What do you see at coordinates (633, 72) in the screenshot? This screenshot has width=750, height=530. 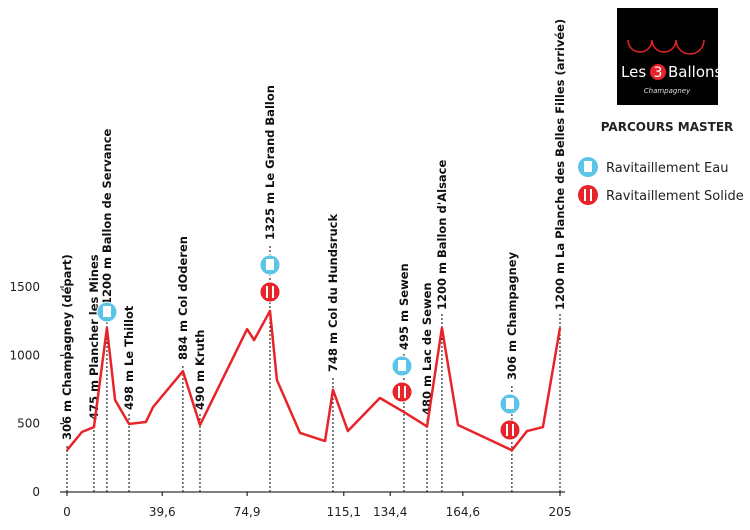 I see `logo-title: Les` at bounding box center [633, 72].